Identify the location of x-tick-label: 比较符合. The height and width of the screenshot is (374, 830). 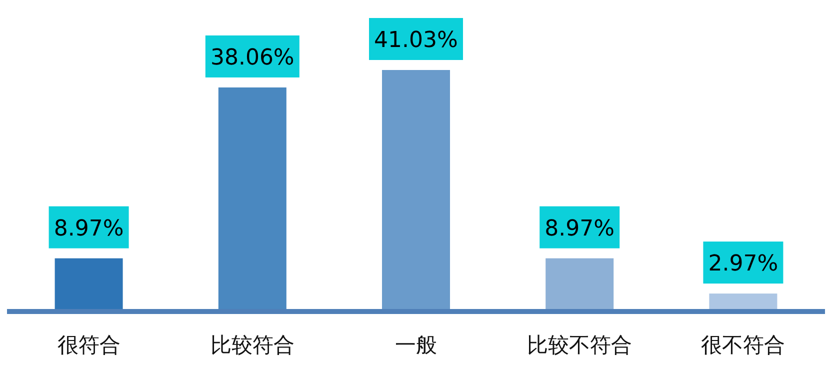
(252, 345).